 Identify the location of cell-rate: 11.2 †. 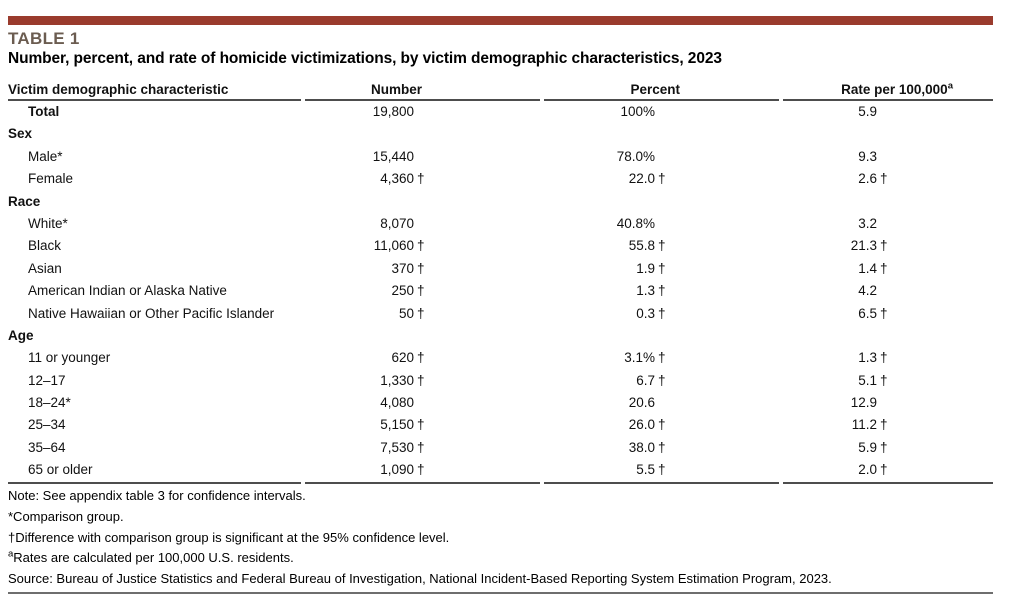
(888, 425).